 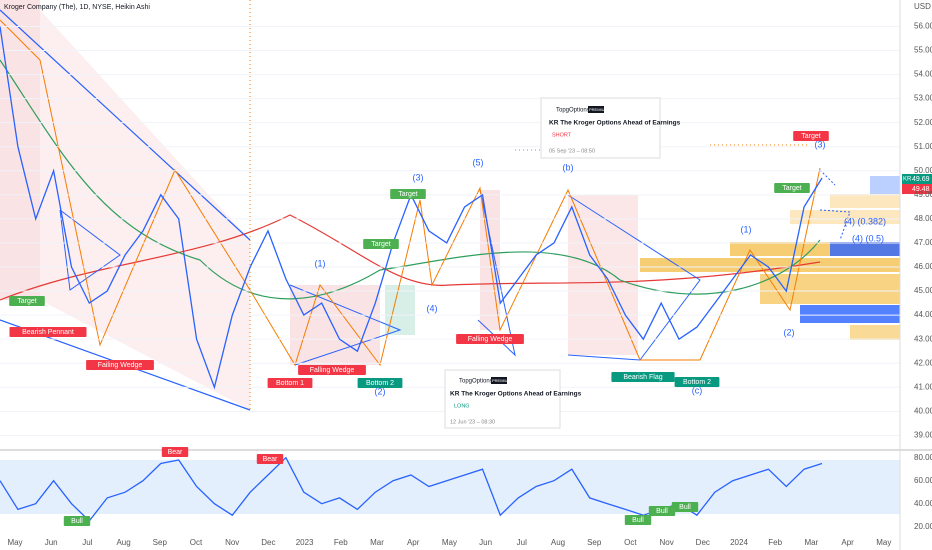 I want to click on tag: Bearish Pennant, so click(x=48, y=332).